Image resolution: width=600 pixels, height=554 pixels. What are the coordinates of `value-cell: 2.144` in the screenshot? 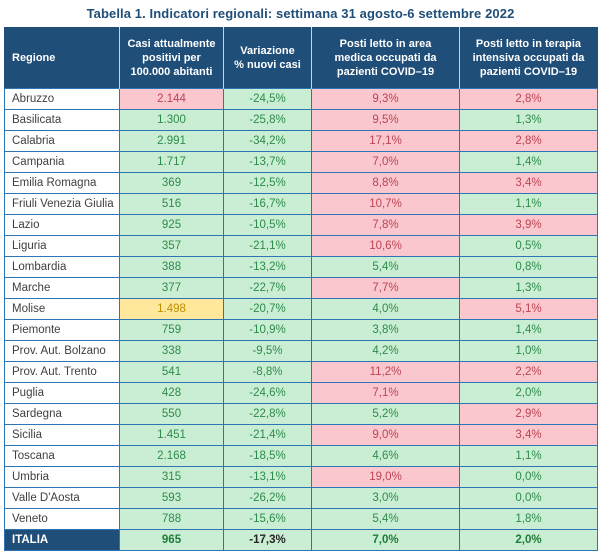 It's located at (171, 99).